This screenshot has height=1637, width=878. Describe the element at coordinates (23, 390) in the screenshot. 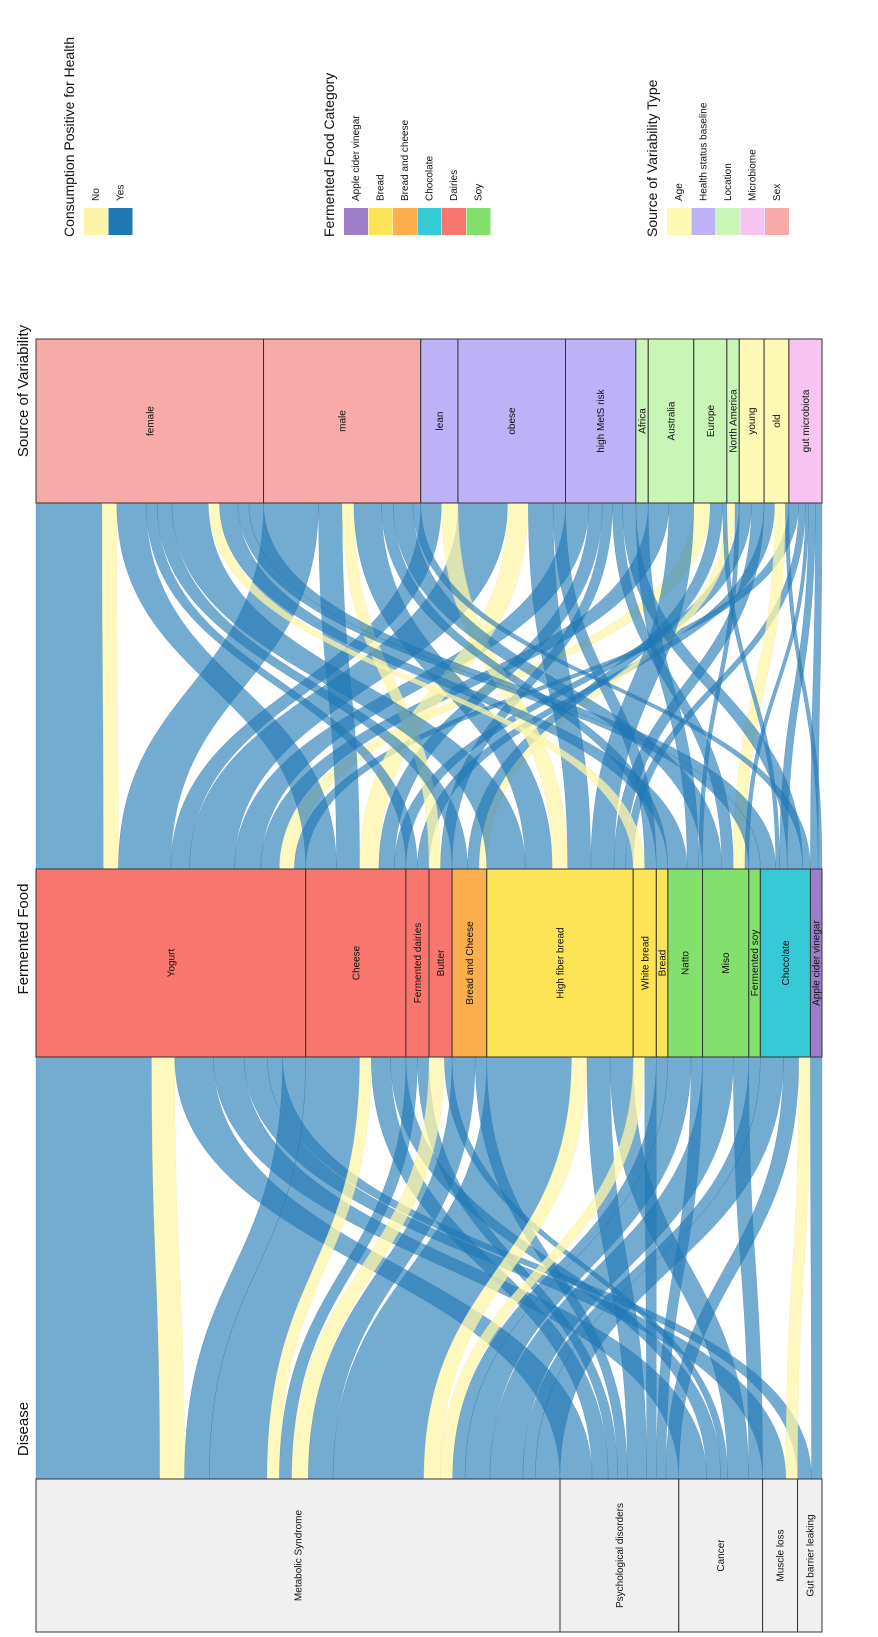

I see `axis-title-source-of-variability: Source of Variability` at that location.